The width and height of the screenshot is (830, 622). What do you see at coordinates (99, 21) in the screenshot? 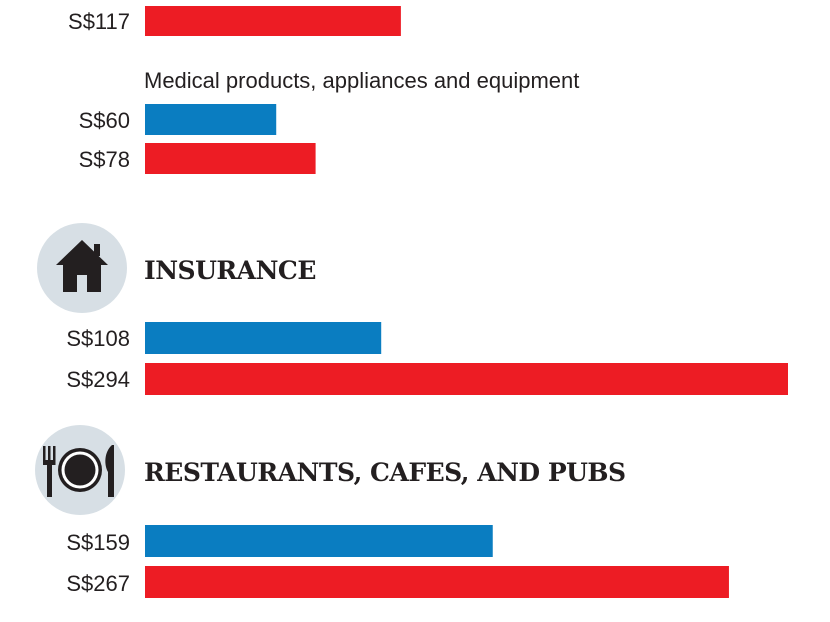
I see `value-label: S$117` at bounding box center [99, 21].